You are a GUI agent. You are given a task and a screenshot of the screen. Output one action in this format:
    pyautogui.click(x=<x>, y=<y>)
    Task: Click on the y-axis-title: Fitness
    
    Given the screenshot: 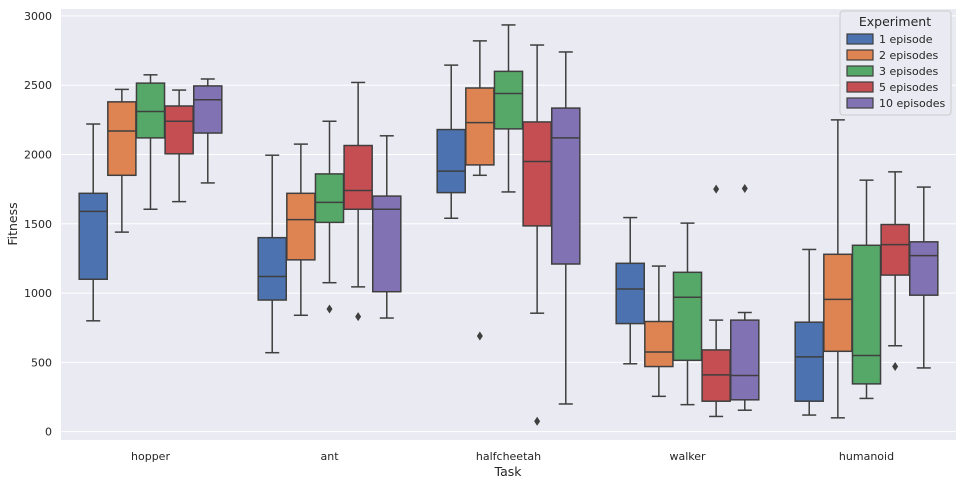 What is the action you would take?
    pyautogui.click(x=12, y=223)
    